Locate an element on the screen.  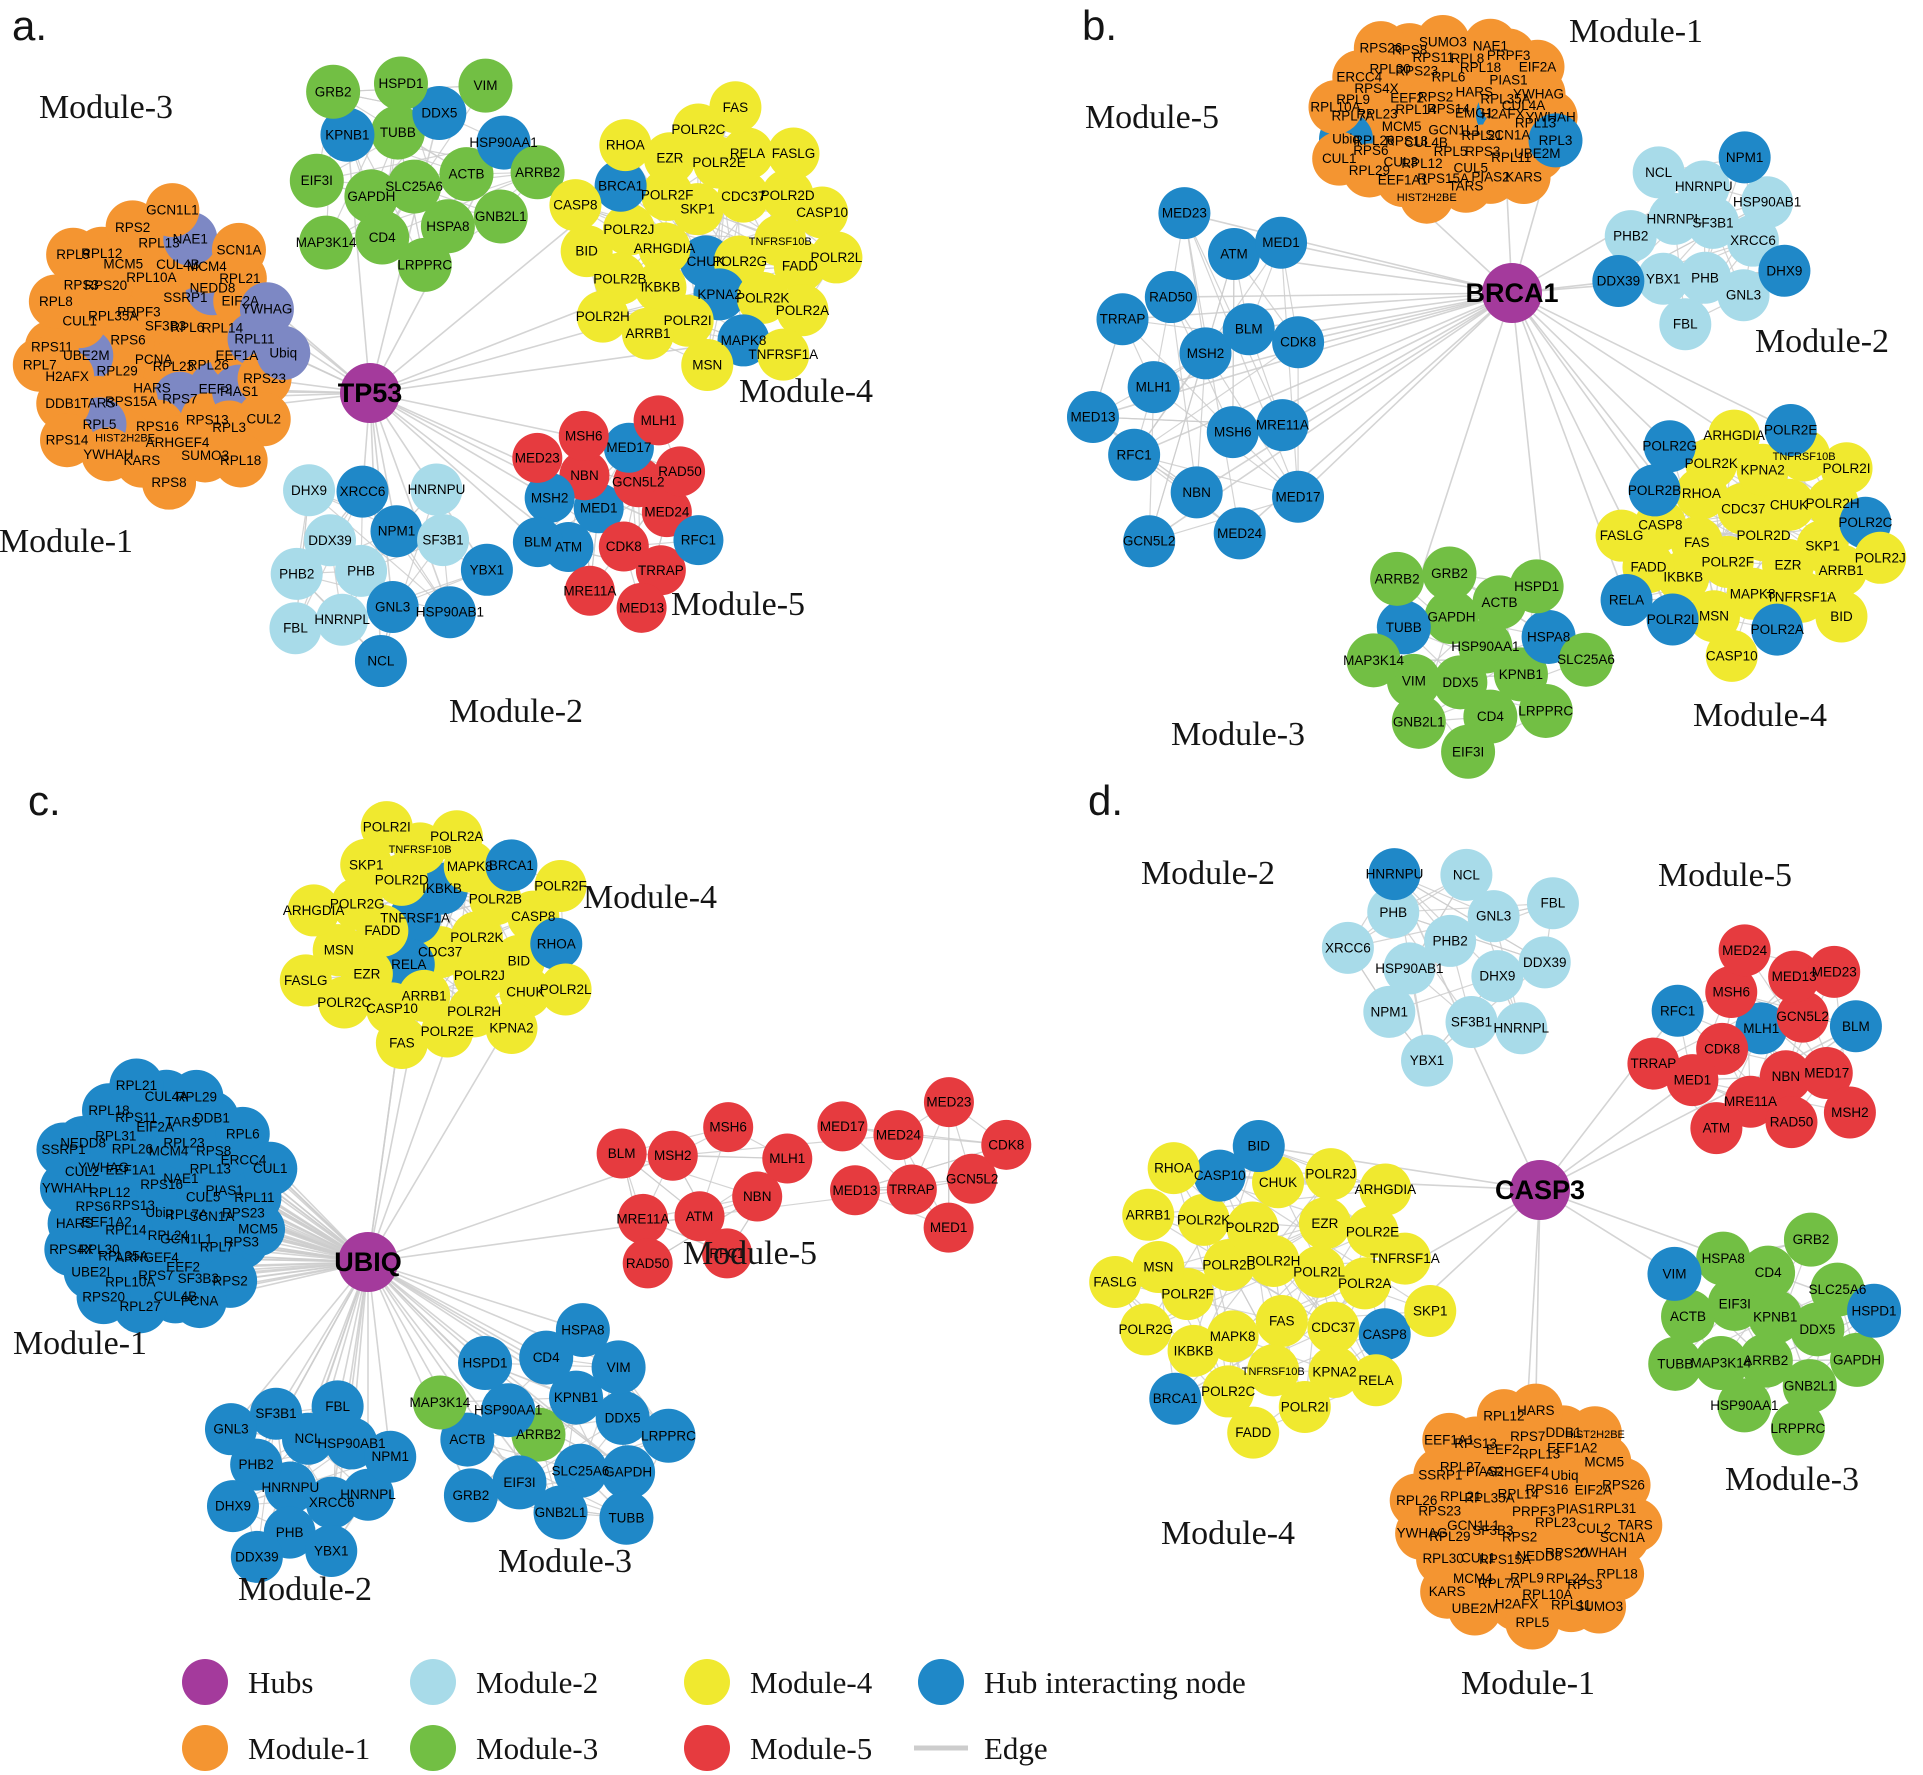
node-label: POLR2J is located at coordinates (628, 229).